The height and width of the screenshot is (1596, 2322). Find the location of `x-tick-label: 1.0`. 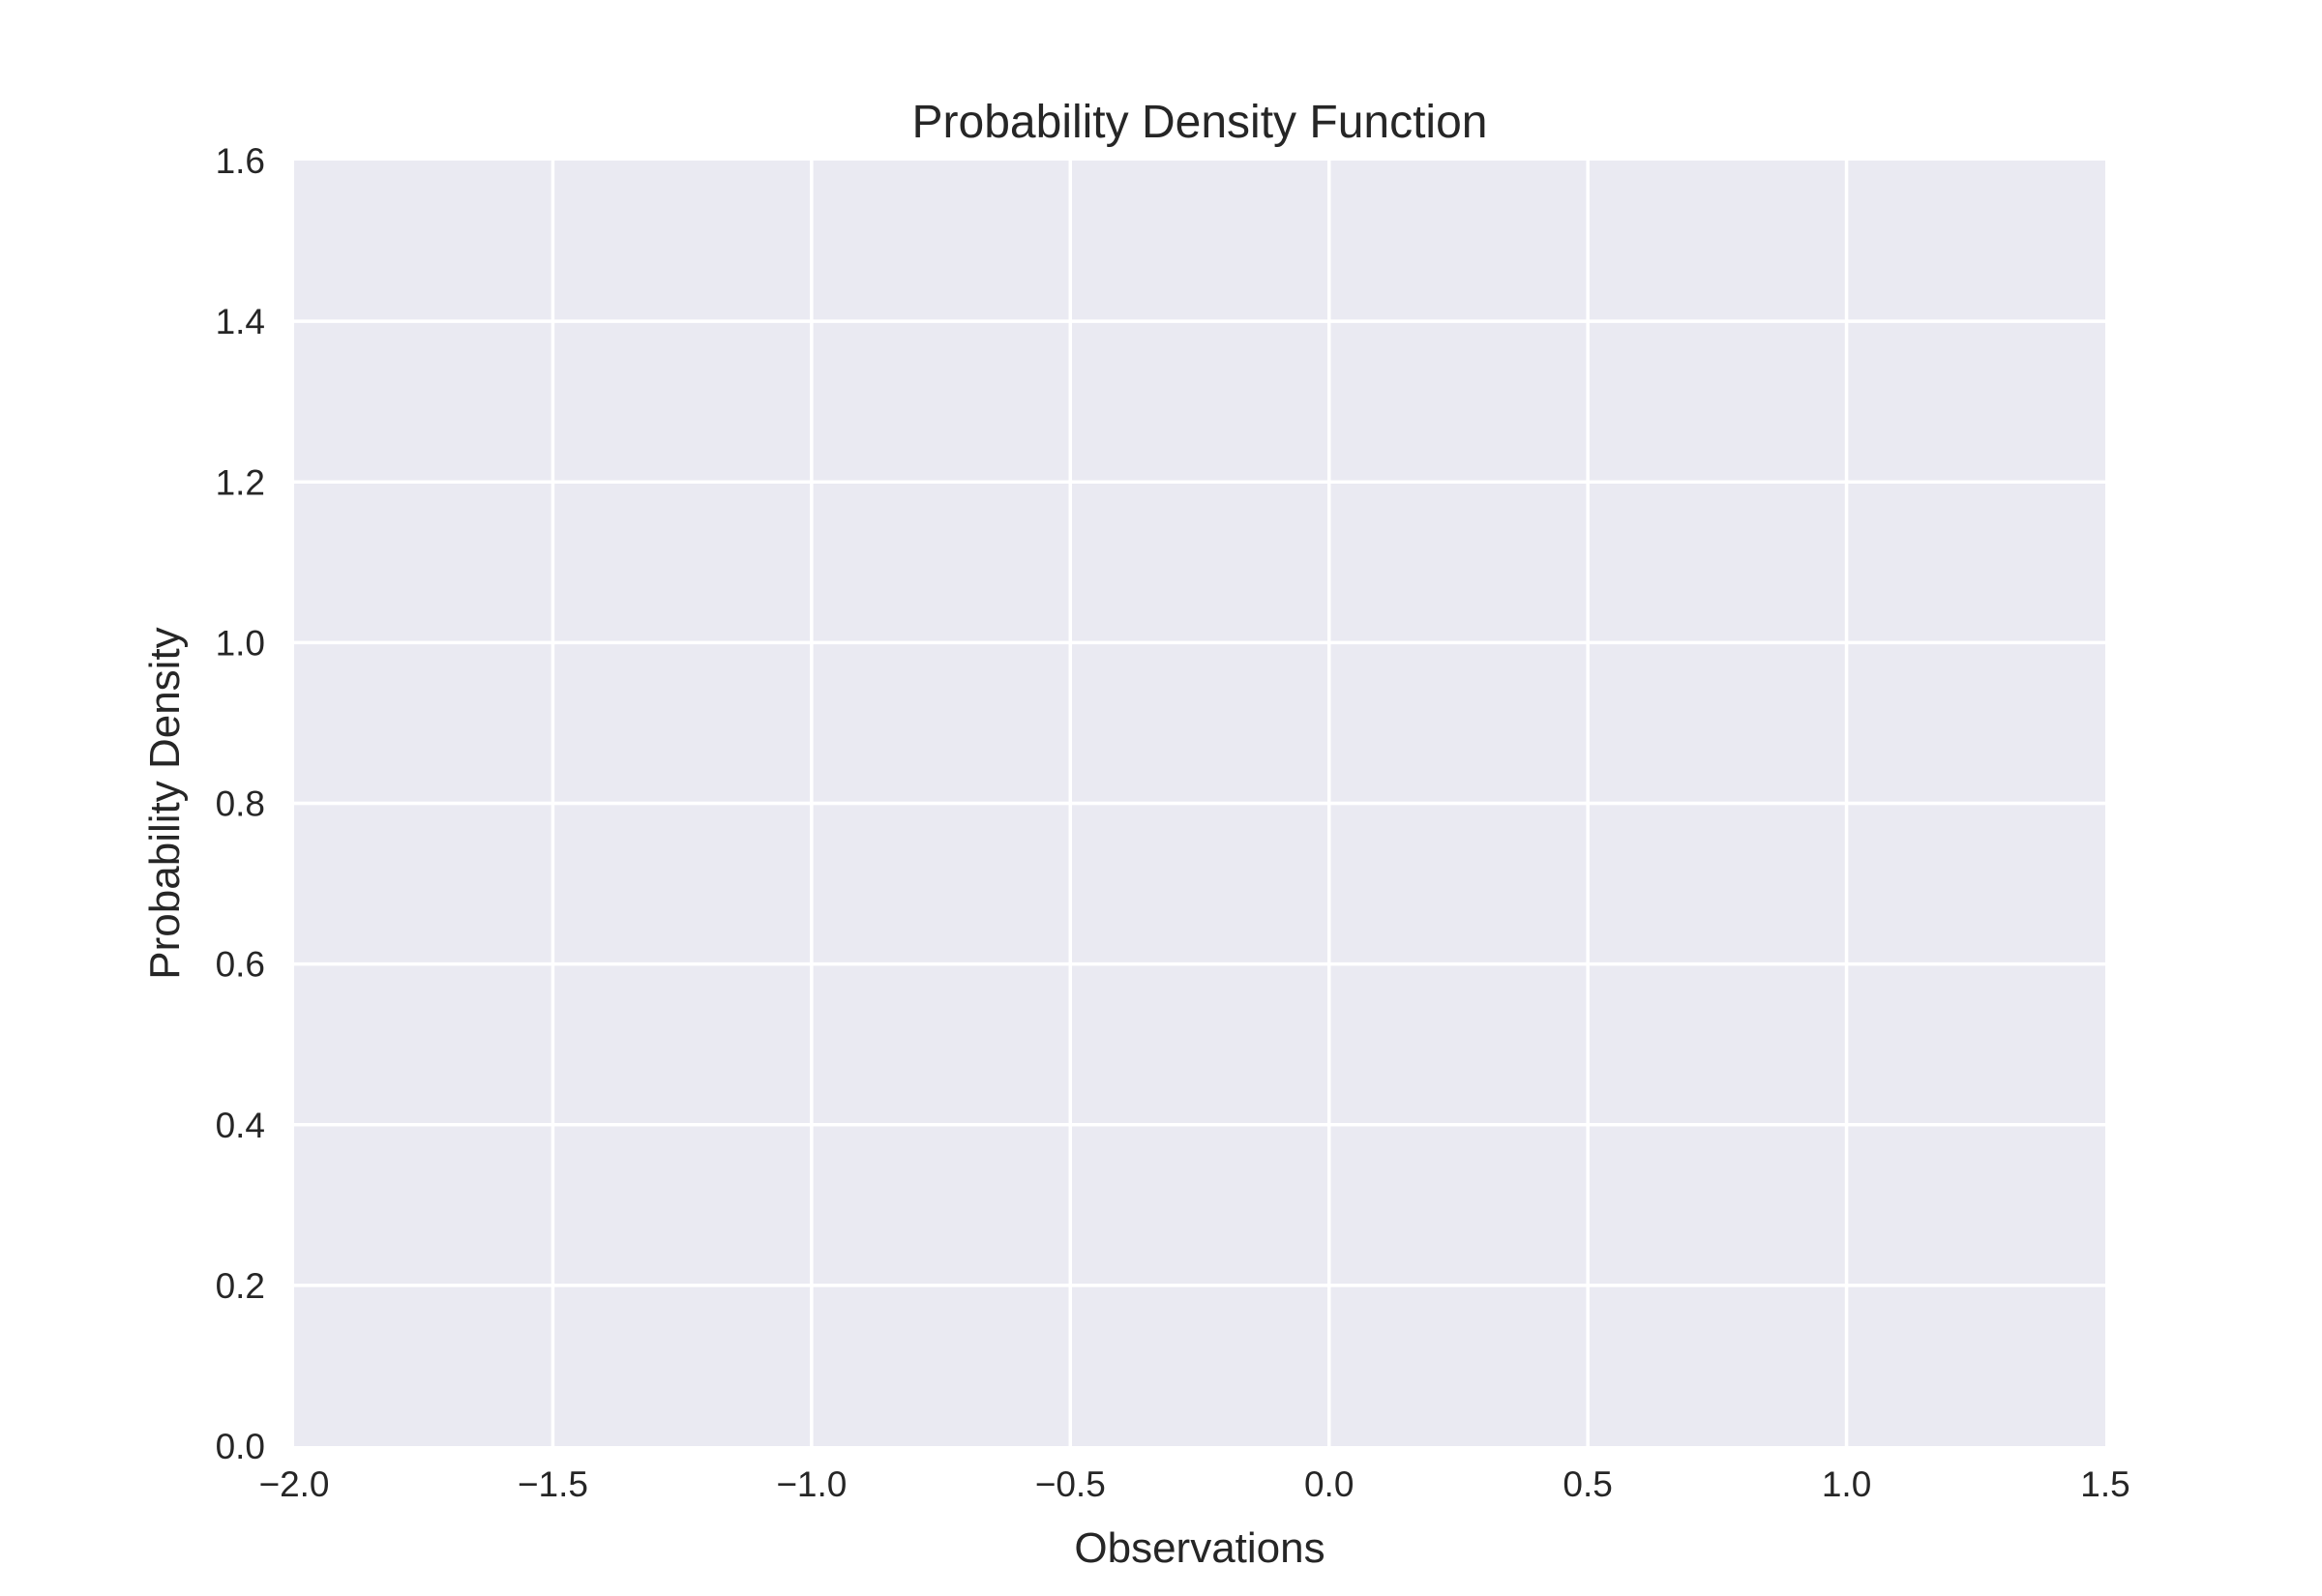

x-tick-label: 1.0 is located at coordinates (1846, 1484).